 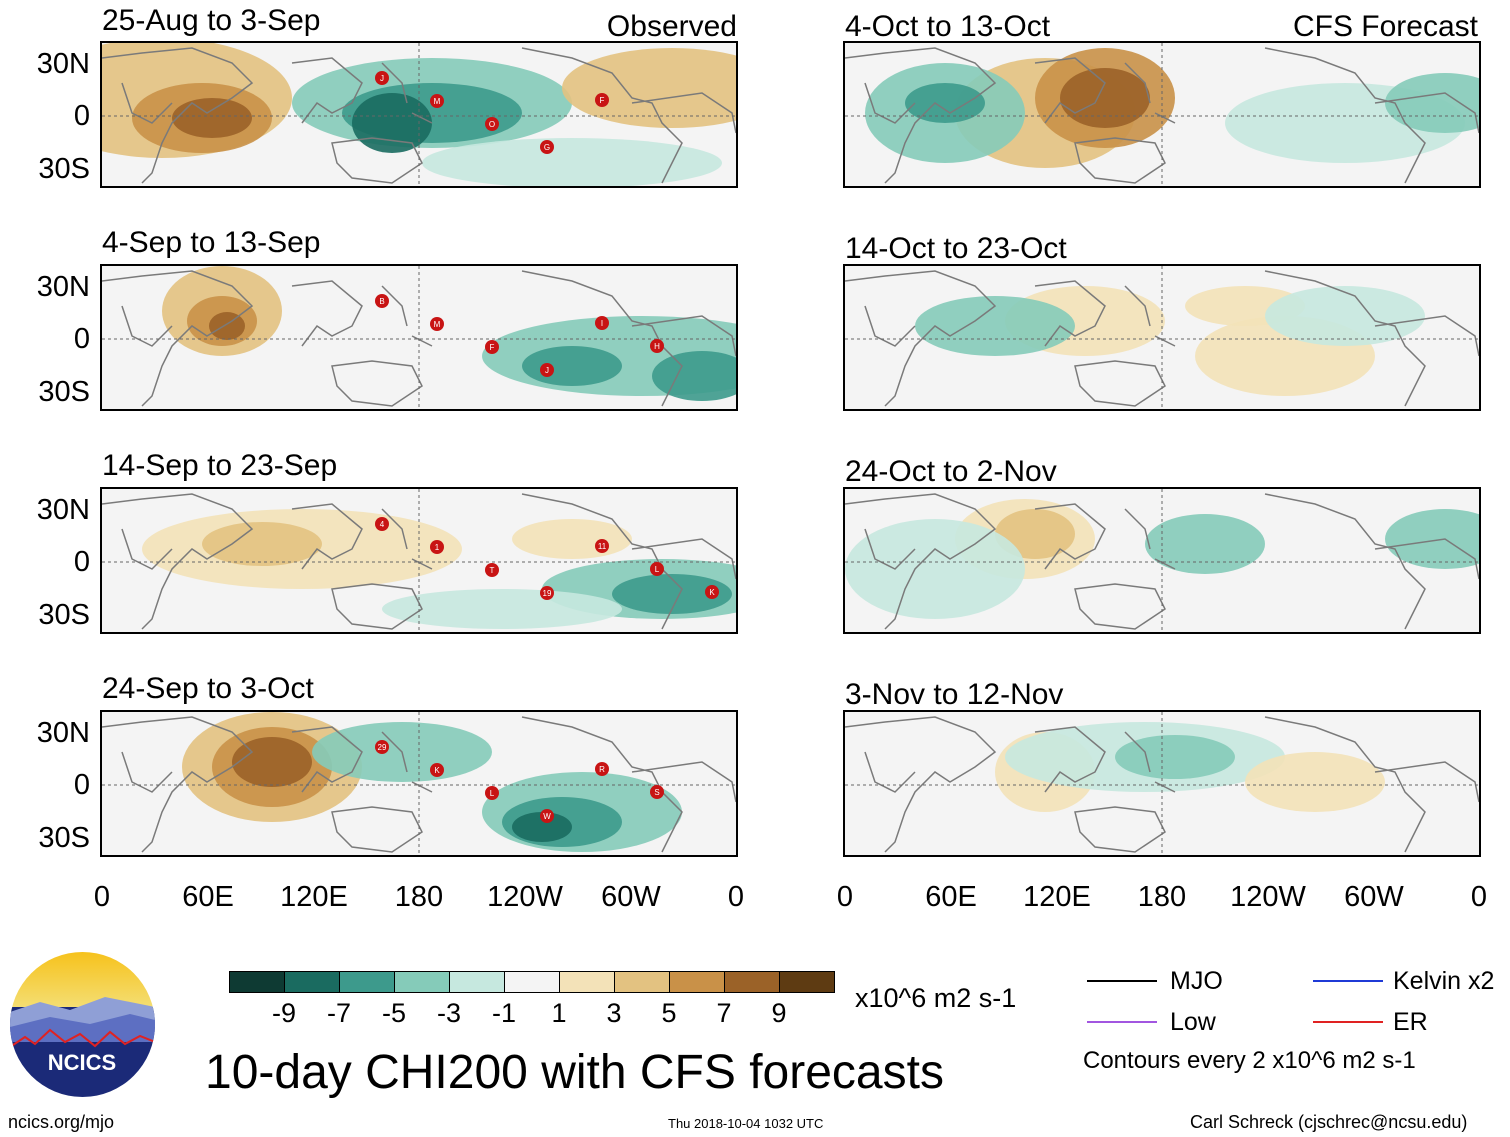 I want to click on map-panel-observed-1: J M O G F, so click(x=419, y=114).